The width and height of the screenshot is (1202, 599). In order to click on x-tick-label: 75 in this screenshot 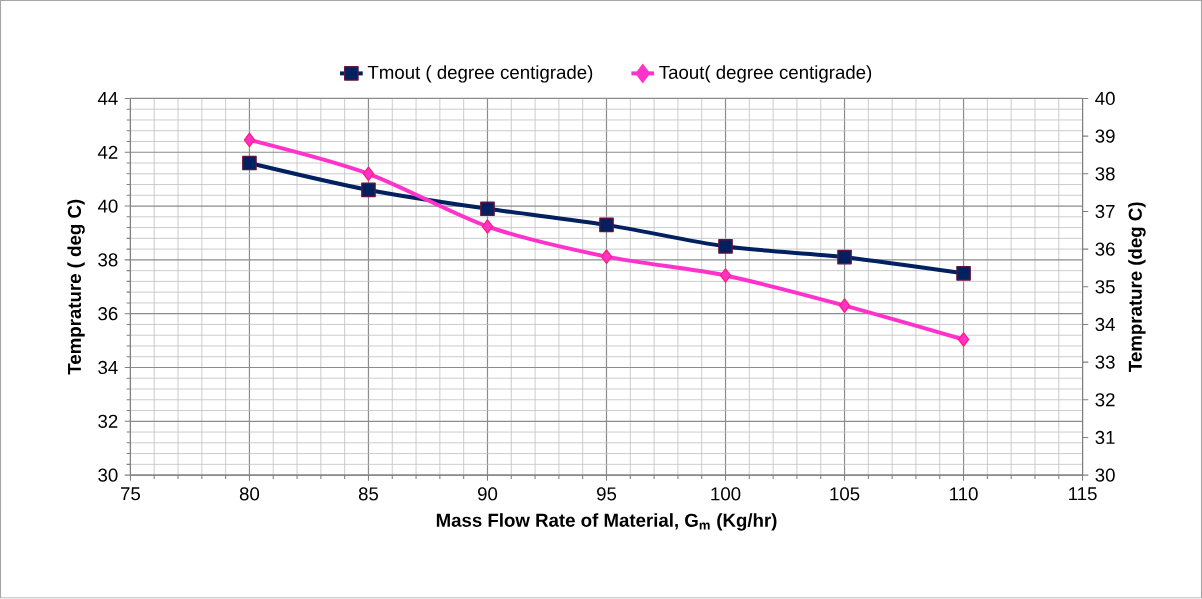, I will do `click(131, 494)`.